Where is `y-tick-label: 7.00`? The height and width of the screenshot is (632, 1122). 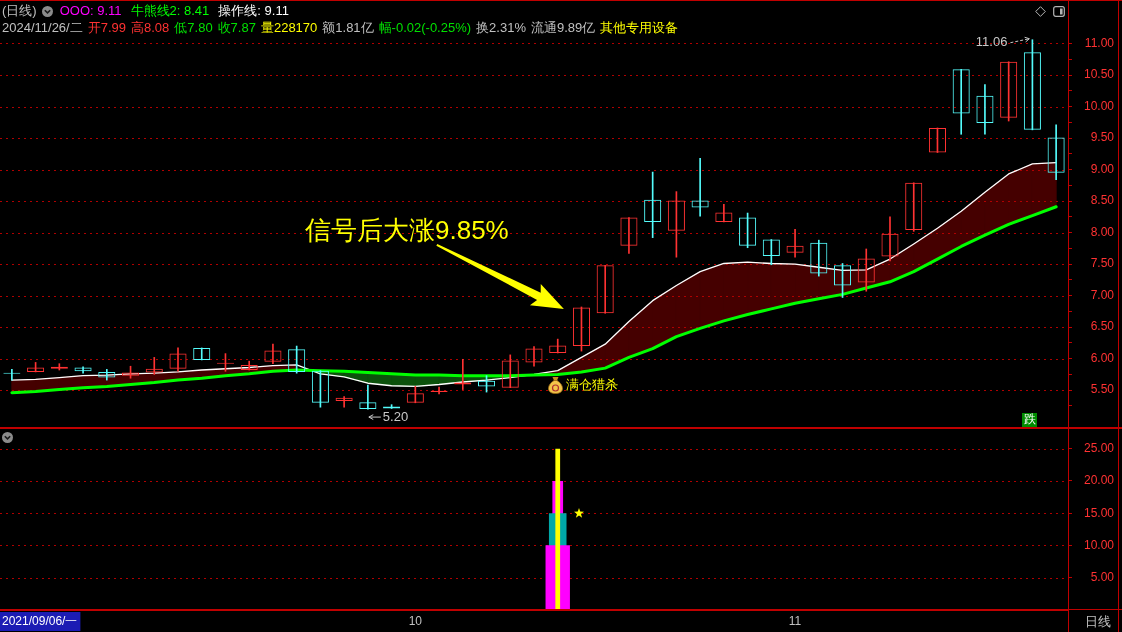 y-tick-label: 7.00 is located at coordinates (1102, 294).